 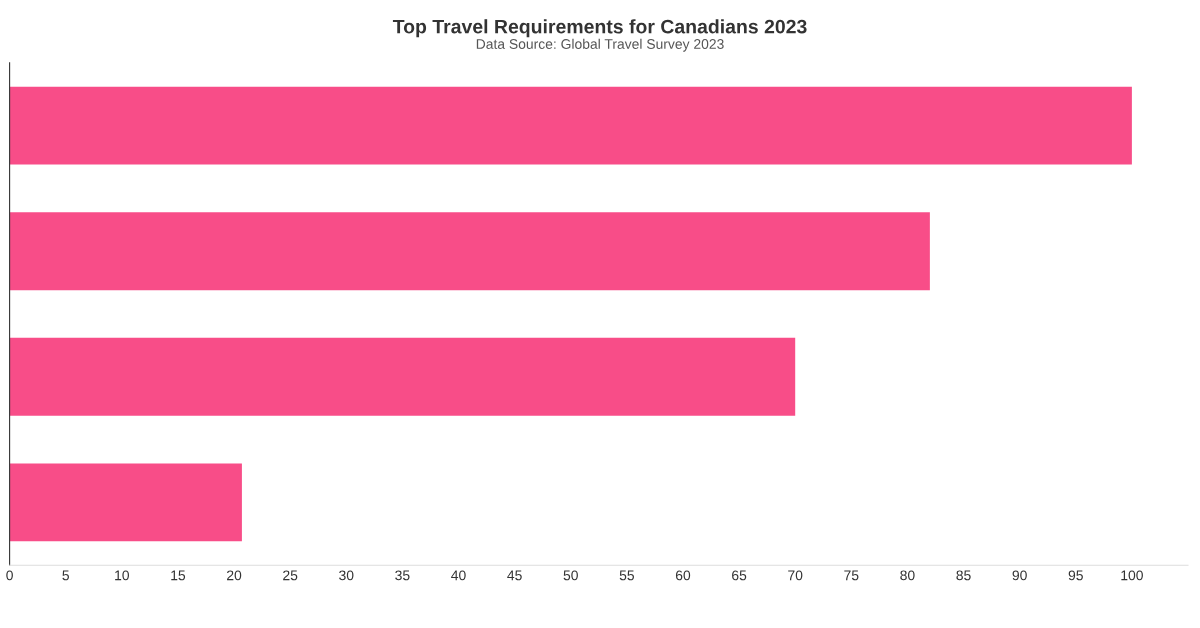 What do you see at coordinates (963, 575) in the screenshot?
I see `x-tick-label: 85` at bounding box center [963, 575].